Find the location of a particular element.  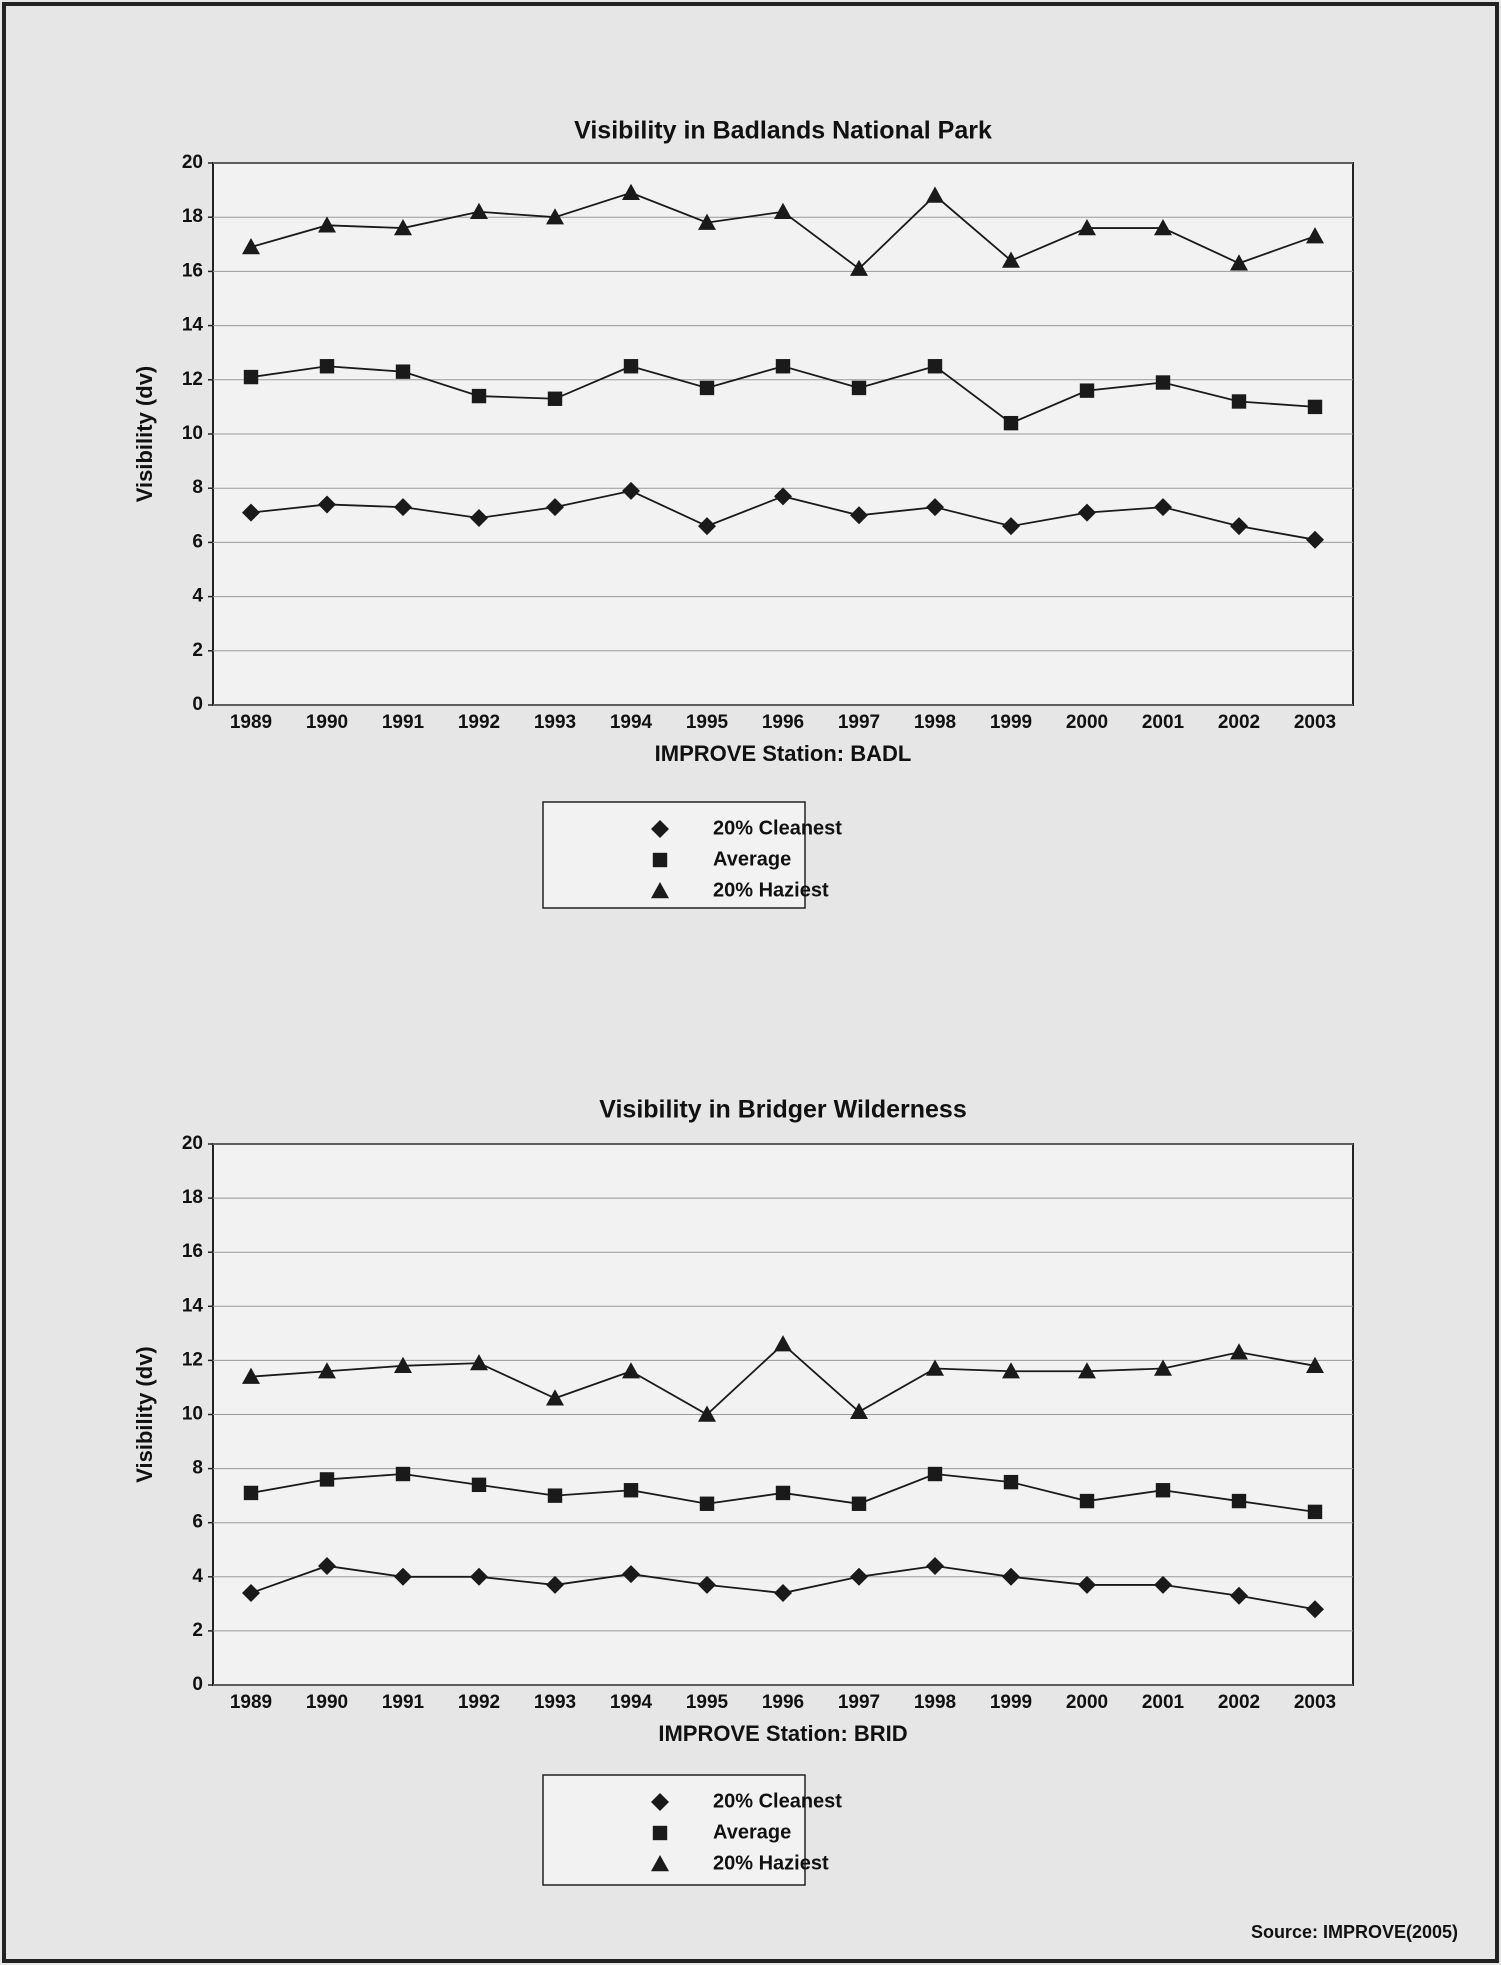

x-tick-label: 1997 is located at coordinates (859, 722).